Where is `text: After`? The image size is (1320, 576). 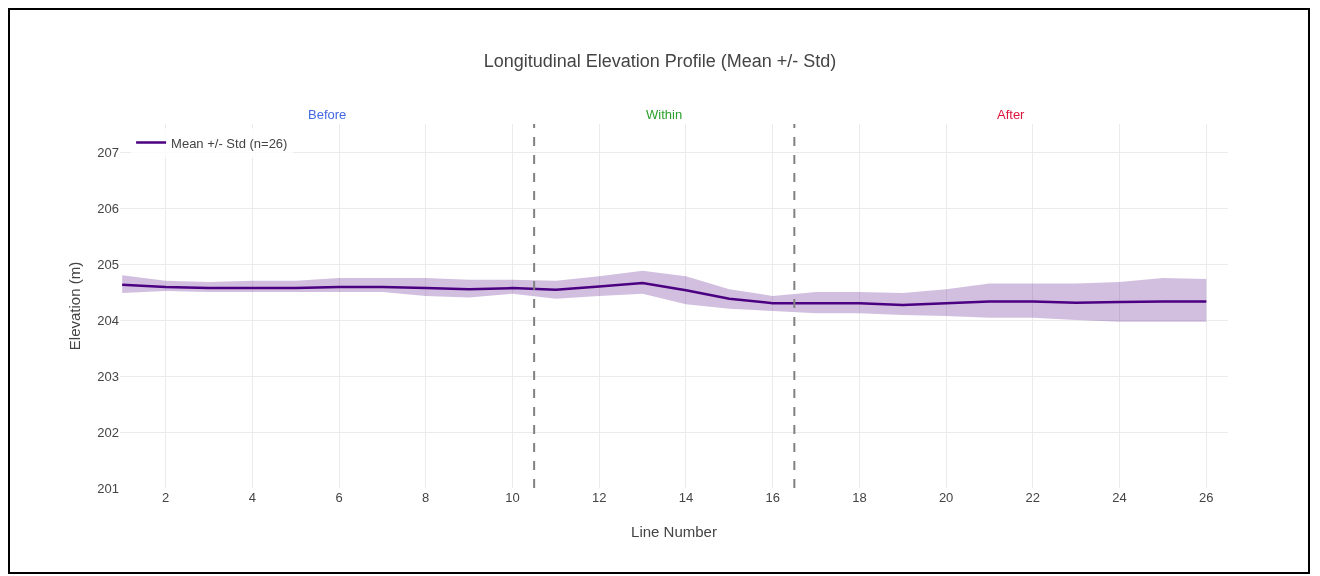
text: After is located at coordinates (1011, 114).